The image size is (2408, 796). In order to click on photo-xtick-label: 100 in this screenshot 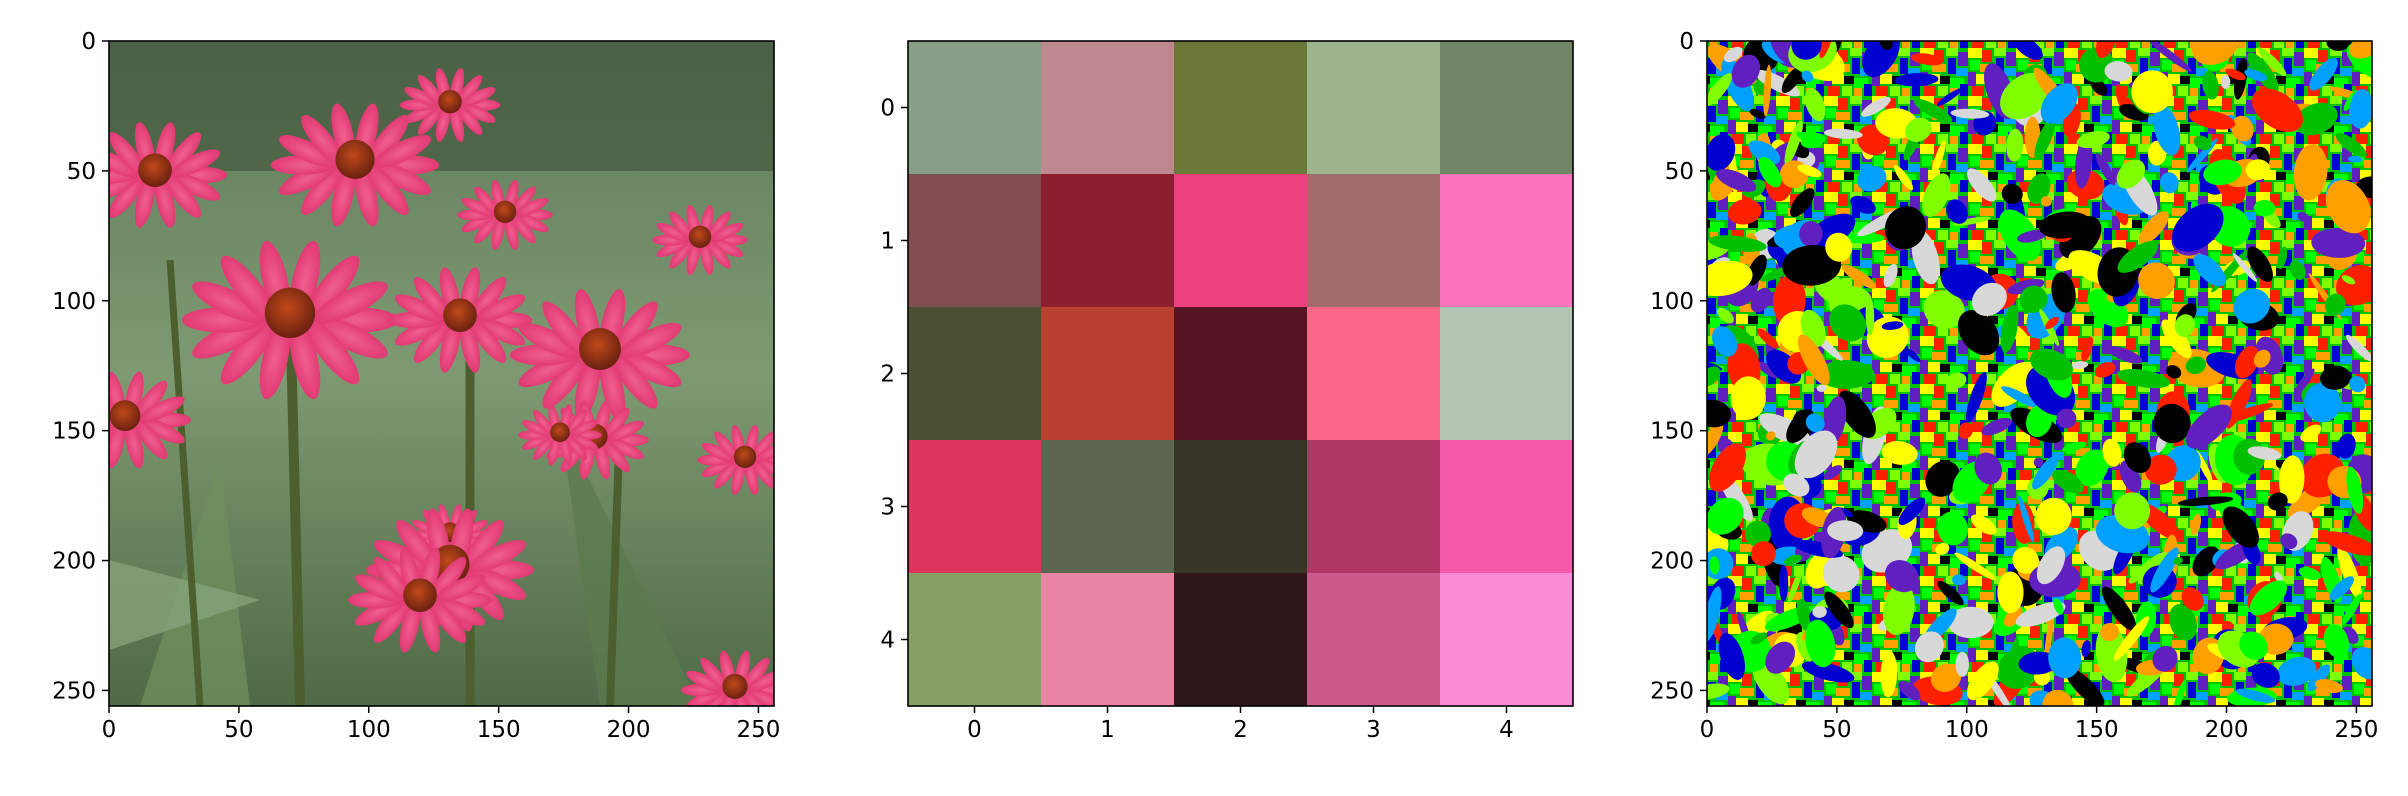, I will do `click(369, 730)`.